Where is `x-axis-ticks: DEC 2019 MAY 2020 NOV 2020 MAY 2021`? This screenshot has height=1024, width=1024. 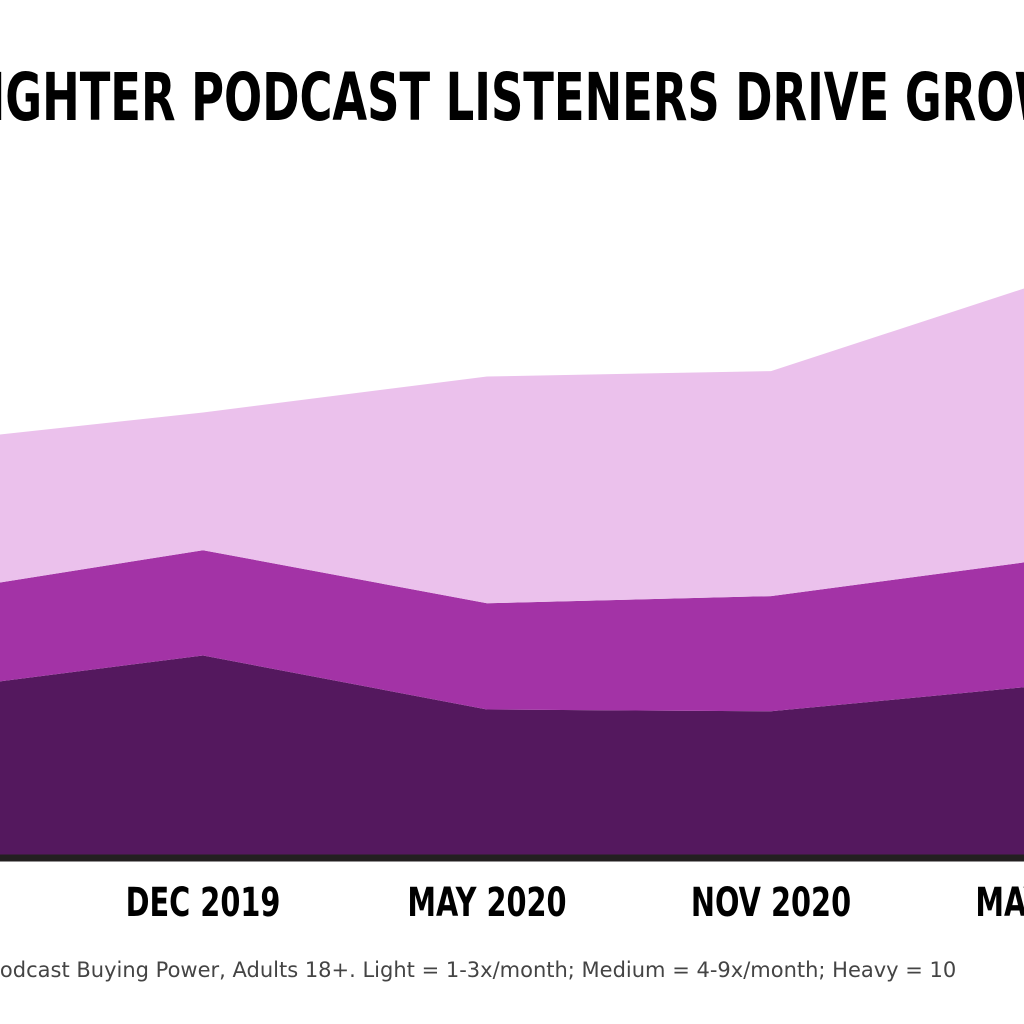
x-axis-ticks: DEC 2019 MAY 2020 NOV 2020 MAY 2021 is located at coordinates (575, 903).